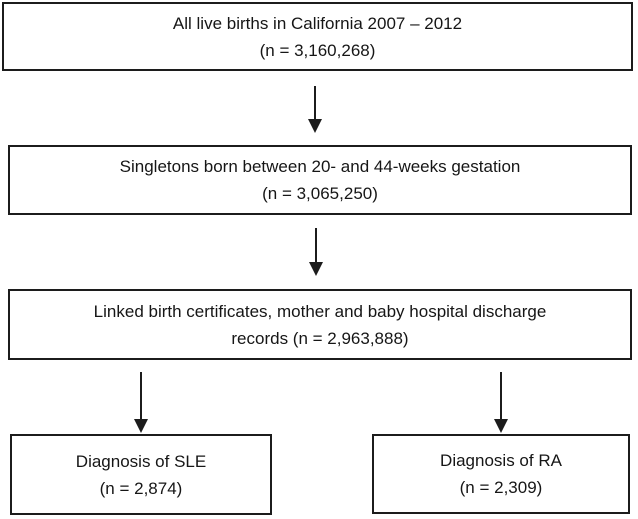 Image resolution: width=638 pixels, height=519 pixels. What do you see at coordinates (320, 338) in the screenshot?
I see `node-count-line: records (n = 2,963,888)` at bounding box center [320, 338].